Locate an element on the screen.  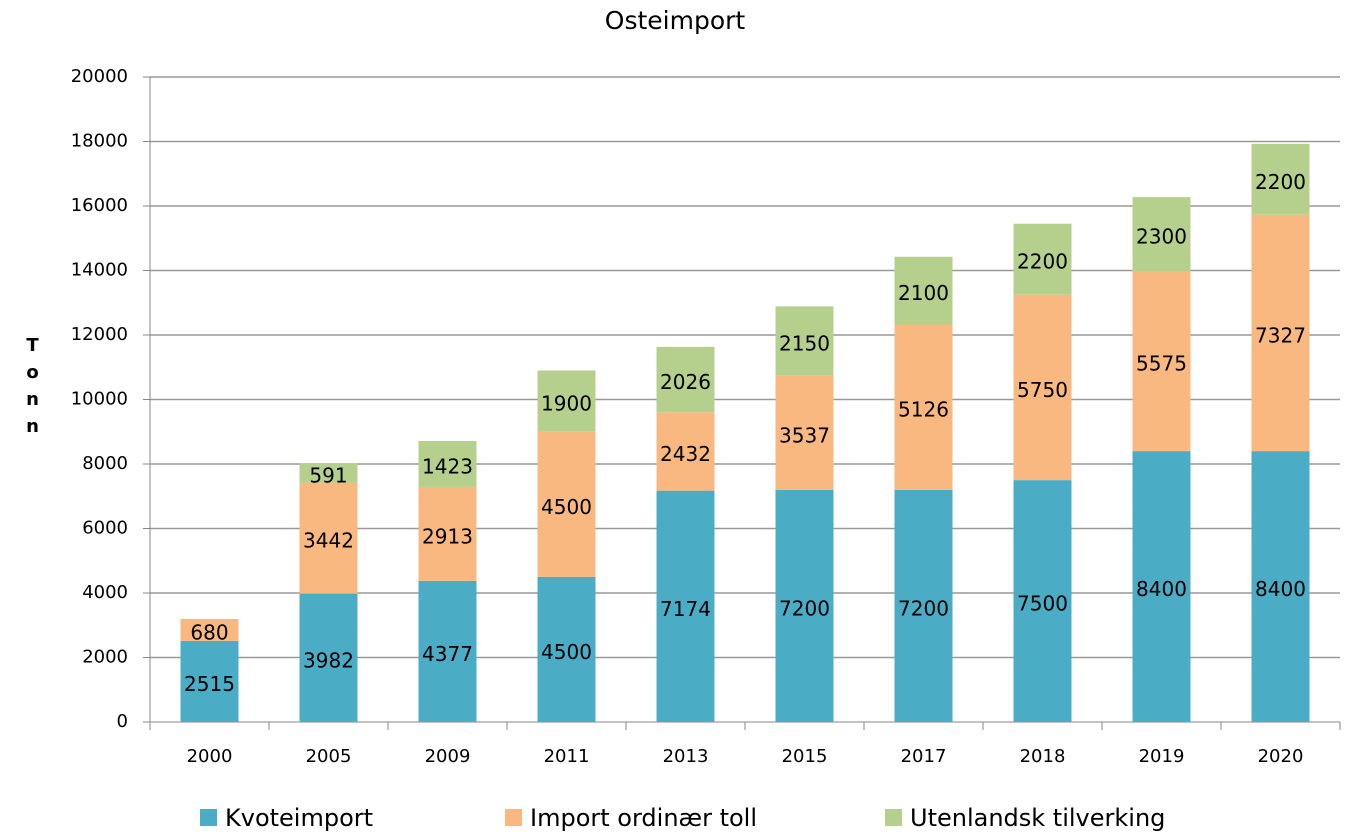
y-tick-label: 0 is located at coordinates (122, 721).